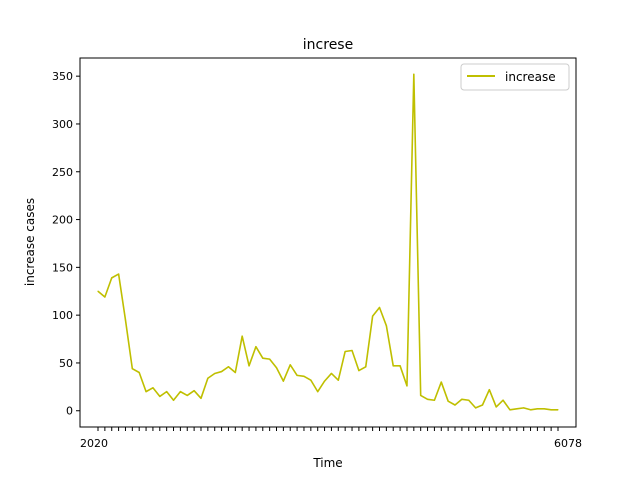 The height and width of the screenshot is (480, 640). I want to click on y-axis: 0 50 100 150 200 250 300 350, so click(66, 244).